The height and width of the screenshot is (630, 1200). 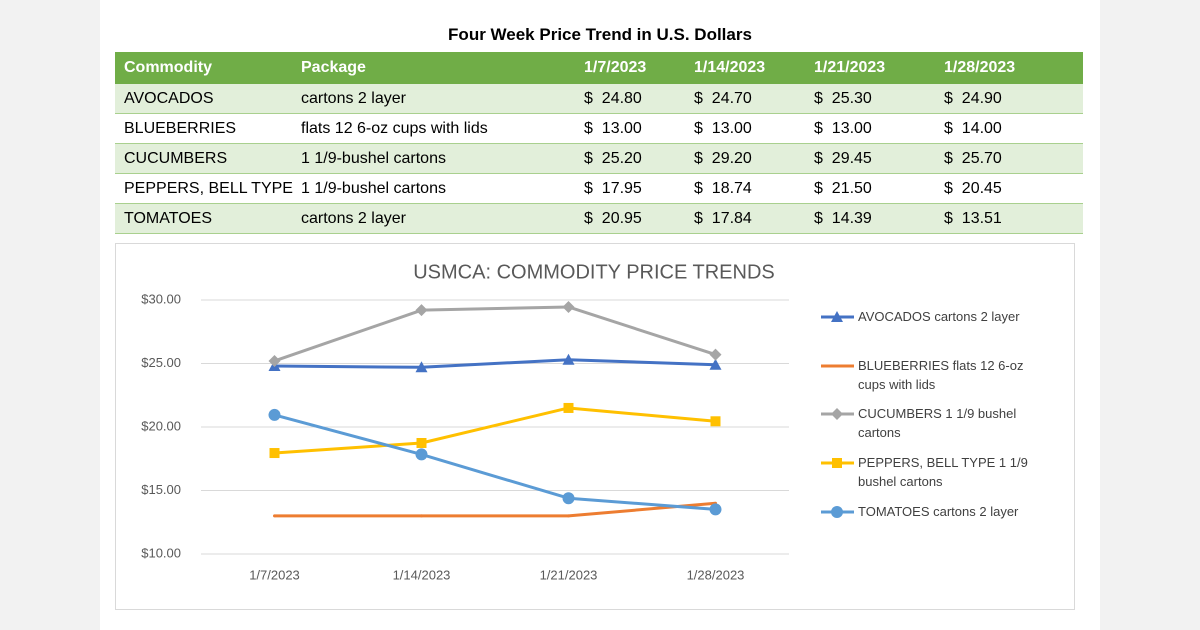 What do you see at coordinates (850, 67) in the screenshot?
I see `header-cell: 1/21/2023` at bounding box center [850, 67].